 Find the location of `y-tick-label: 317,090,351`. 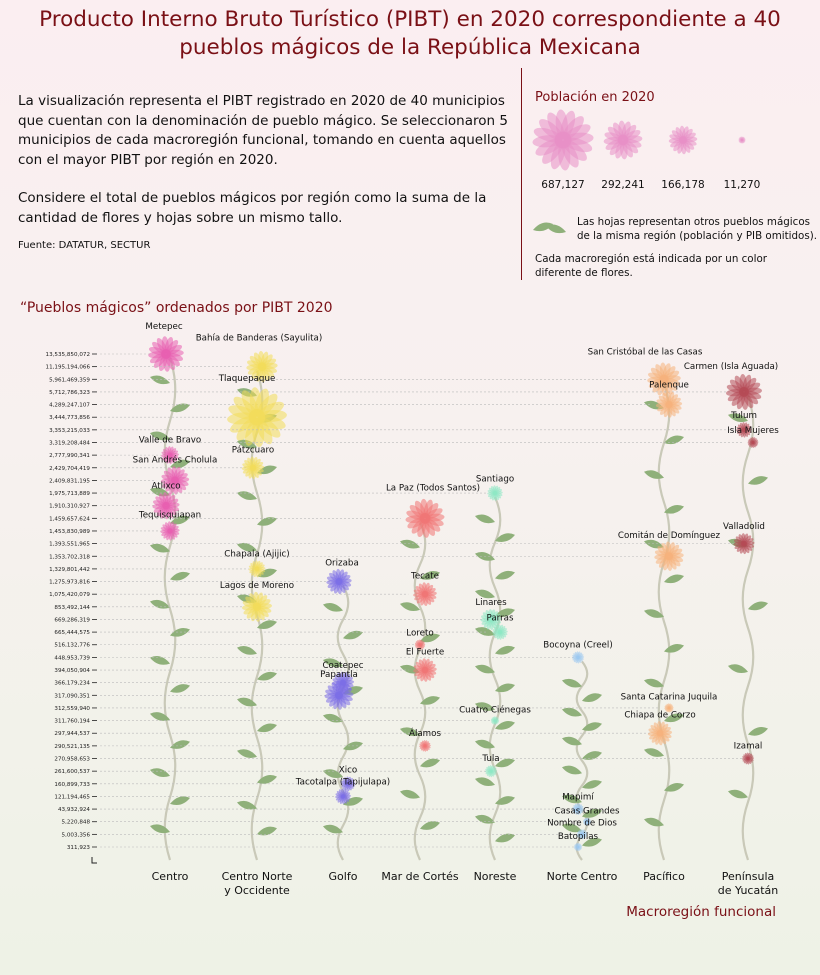

y-tick-label: 317,090,351 is located at coordinates (72, 696).